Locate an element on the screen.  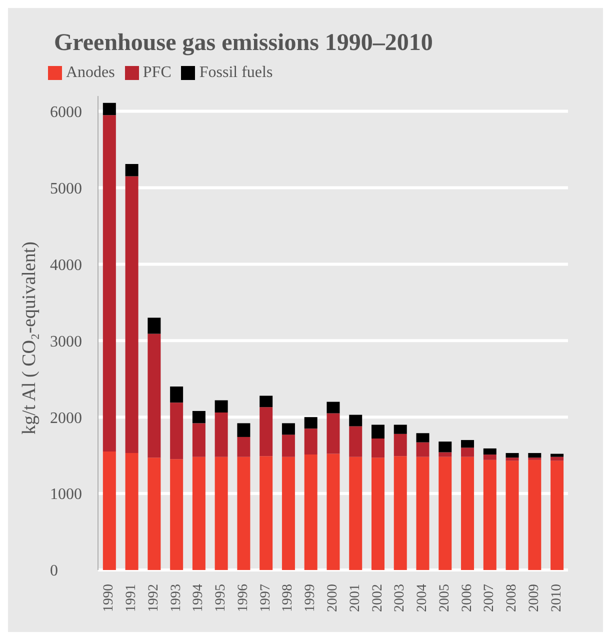
y-tick-label: 3000 is located at coordinates (66, 341).